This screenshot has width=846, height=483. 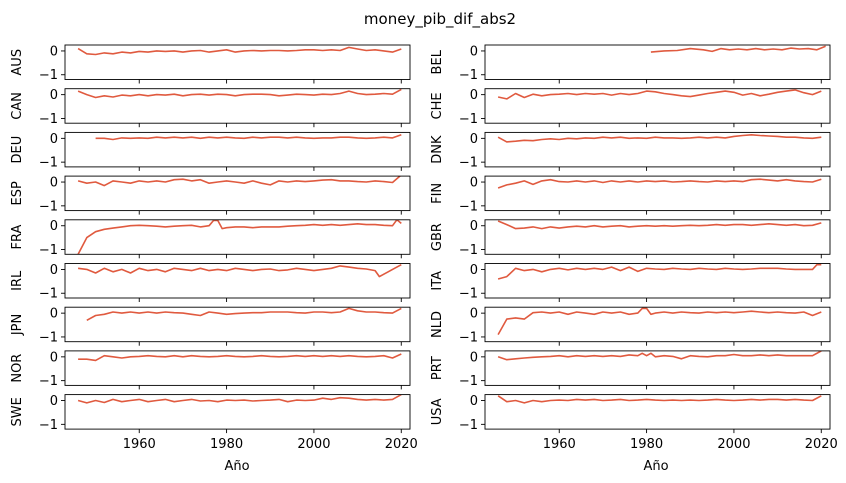 I want to click on panel-frame-gbr, so click(x=657, y=237).